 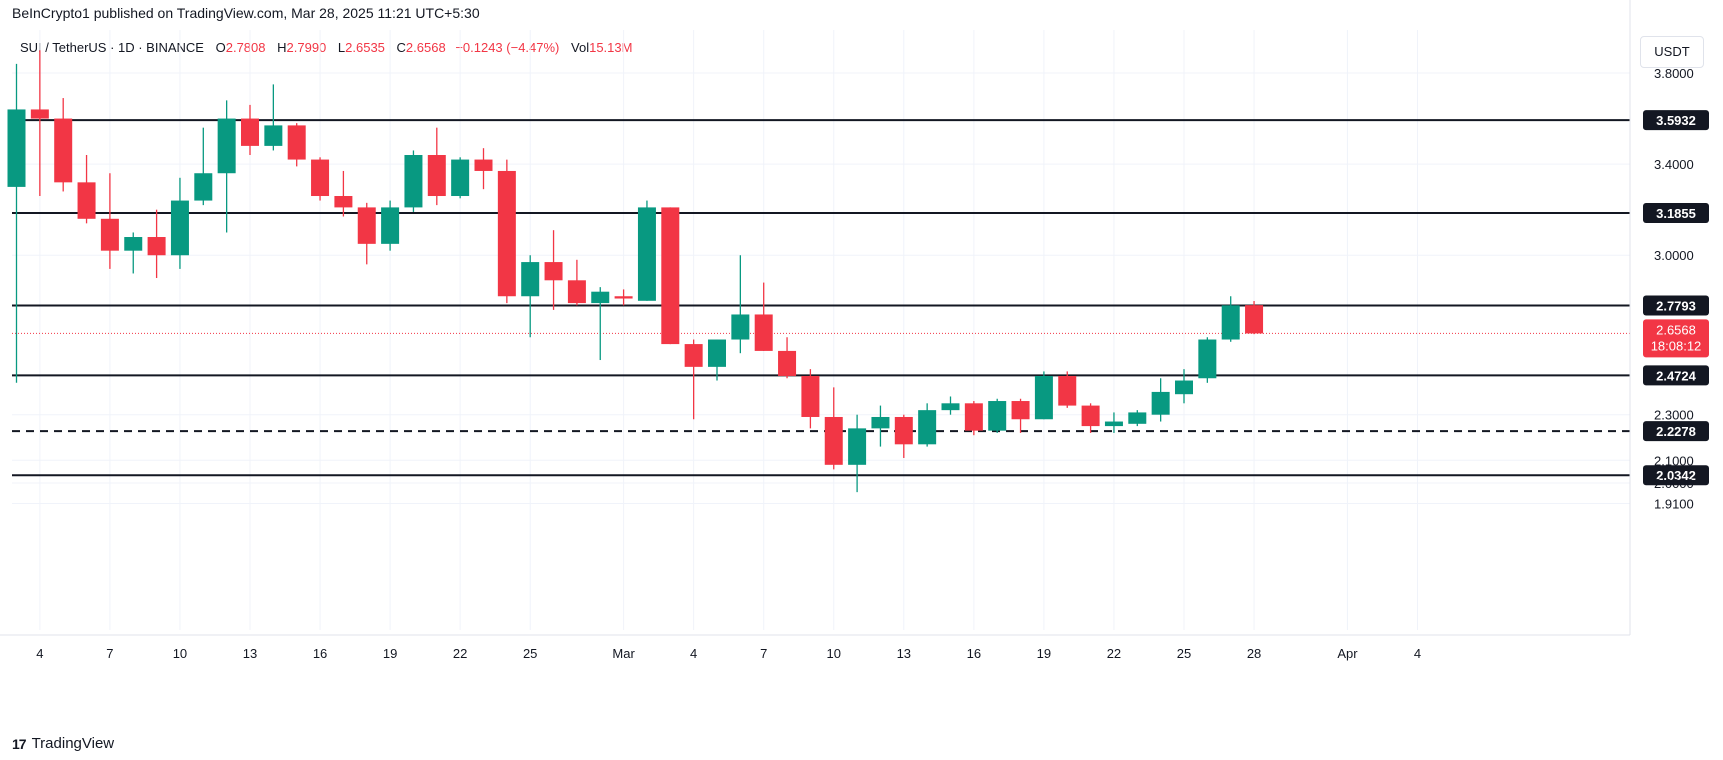 What do you see at coordinates (282, 47) in the screenshot?
I see `high-label: H` at bounding box center [282, 47].